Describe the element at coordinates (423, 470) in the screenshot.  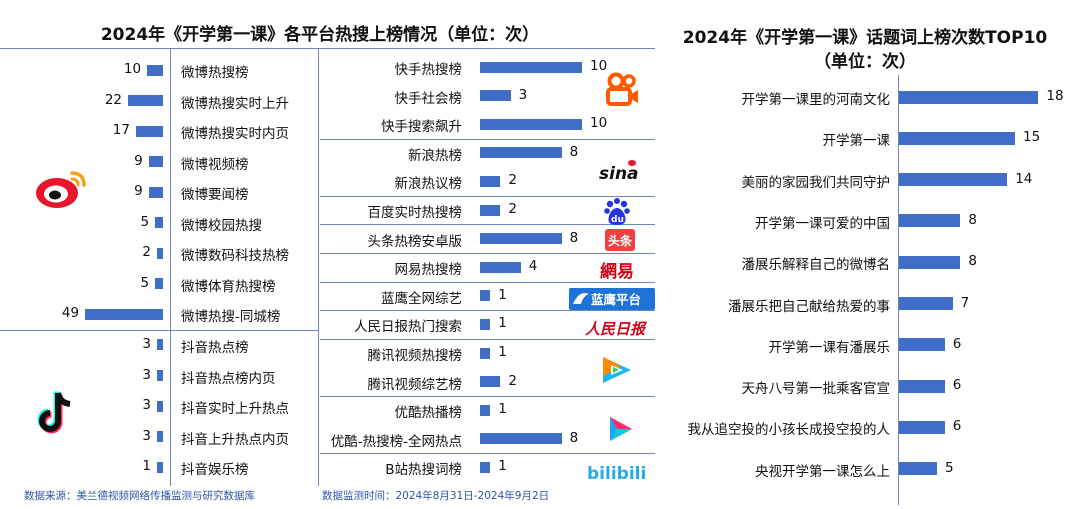
I see `category-label: B站热搜词榜` at that location.